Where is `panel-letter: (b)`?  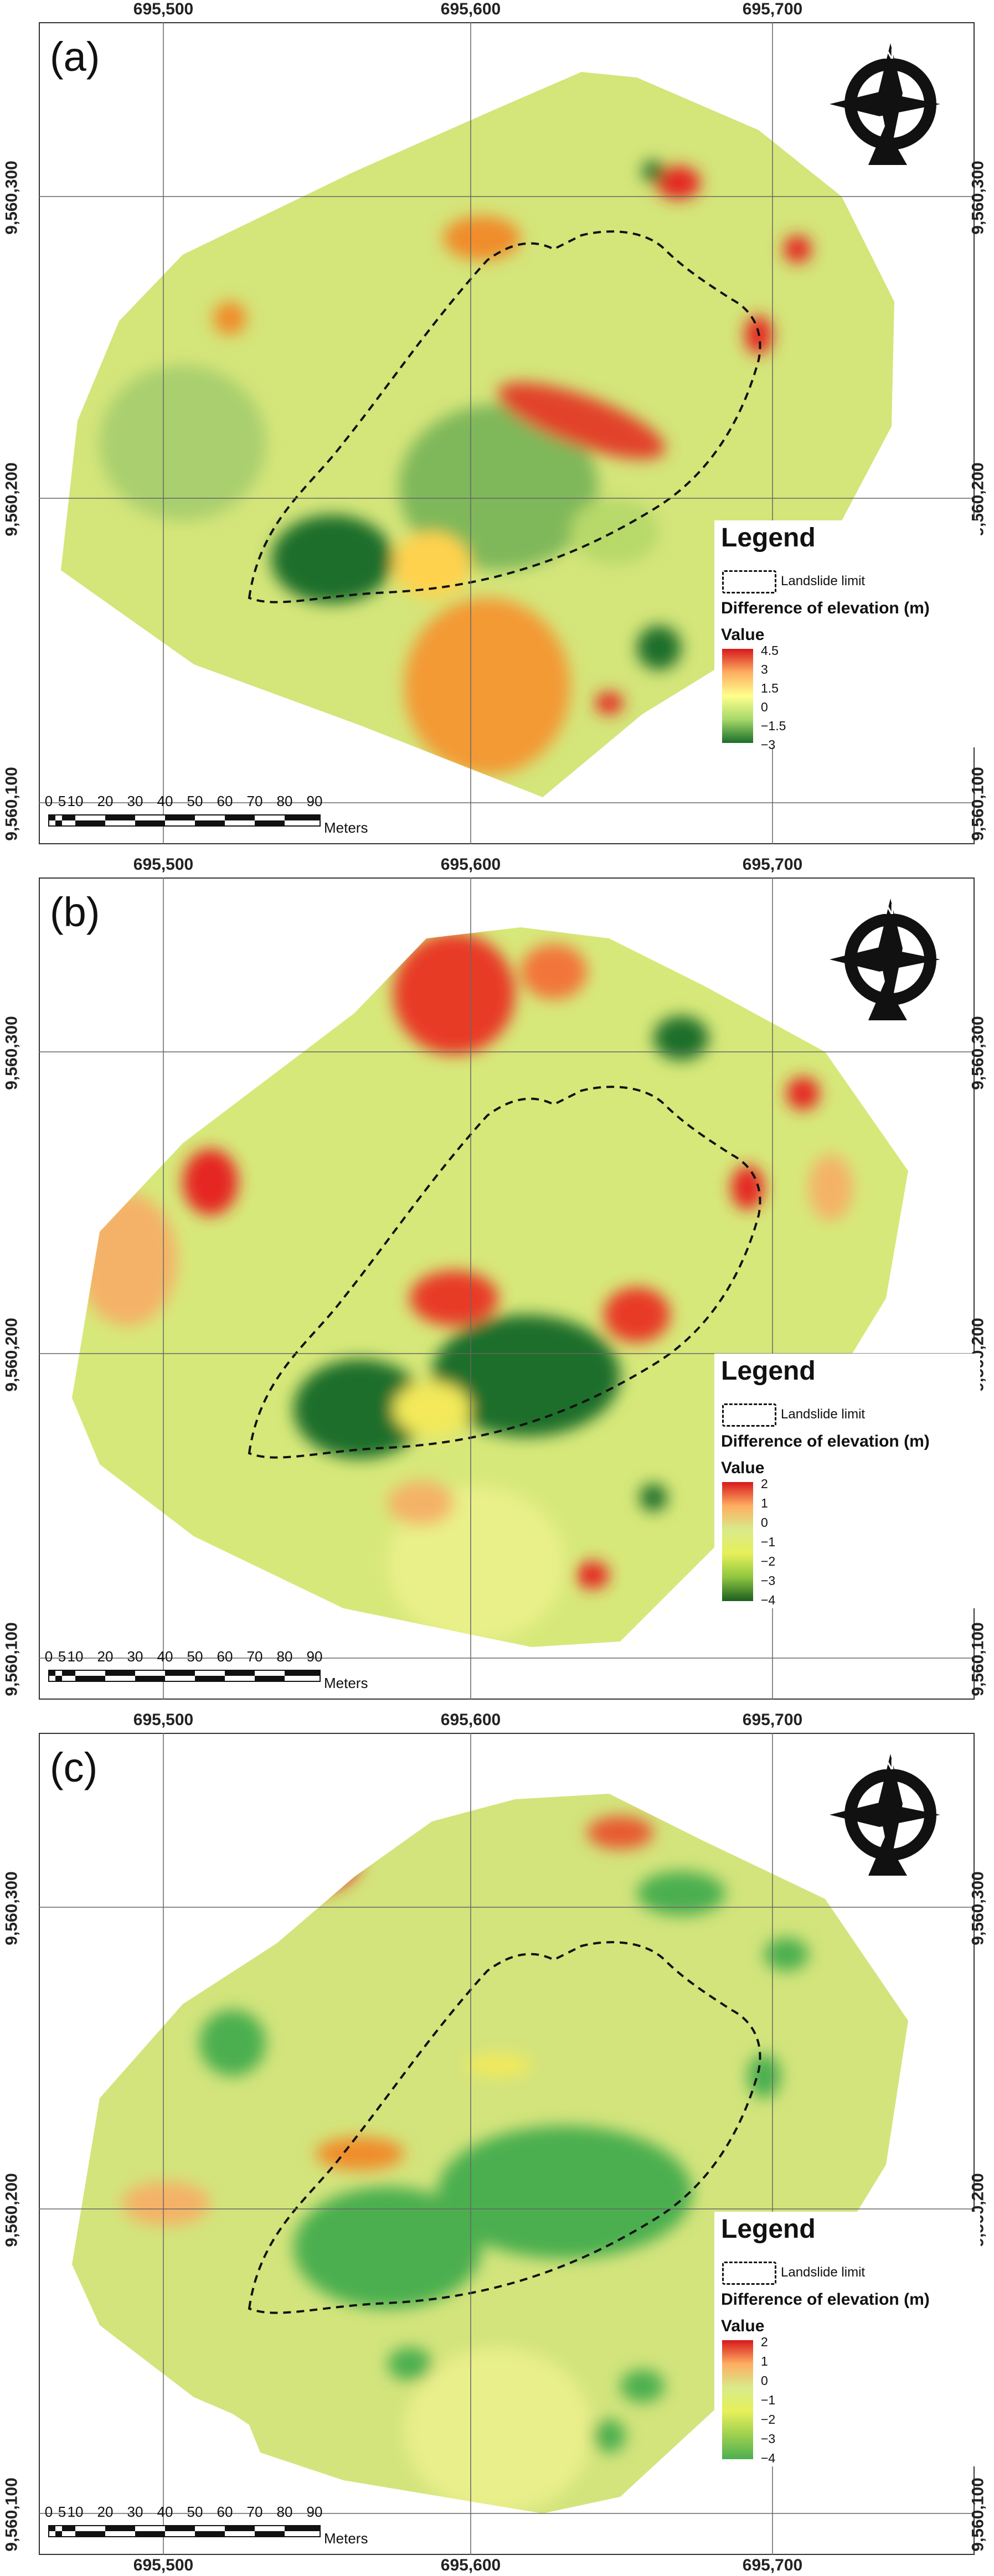
panel-letter: (b) is located at coordinates (75, 912).